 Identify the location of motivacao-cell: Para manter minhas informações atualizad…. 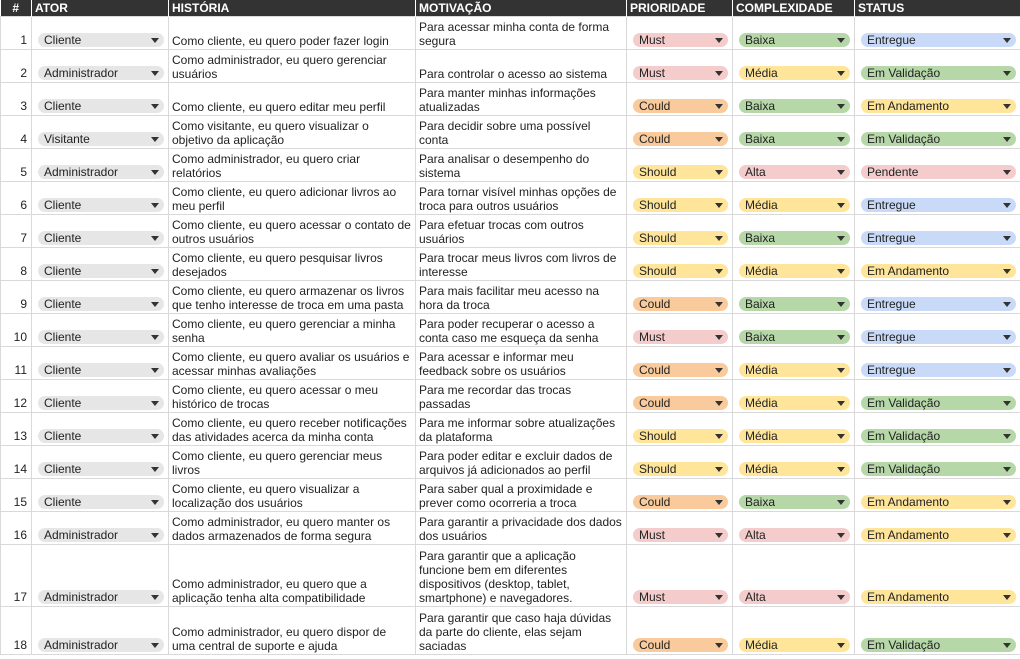
(521, 99).